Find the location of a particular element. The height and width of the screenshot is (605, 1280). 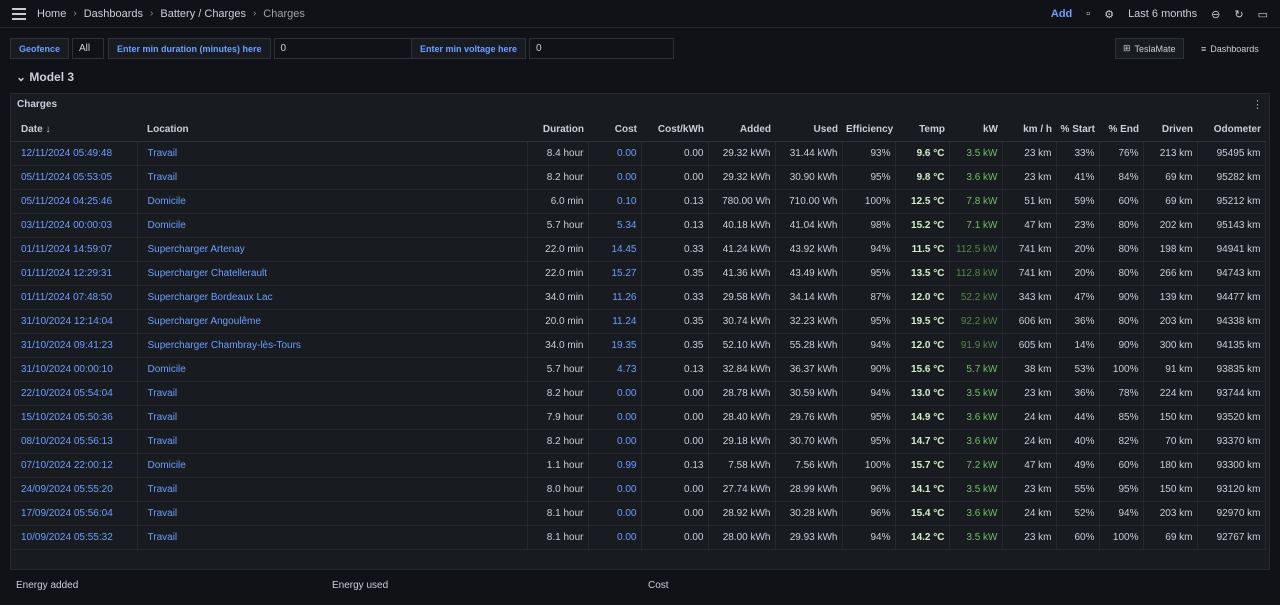

column-header: % End is located at coordinates (1121, 130).